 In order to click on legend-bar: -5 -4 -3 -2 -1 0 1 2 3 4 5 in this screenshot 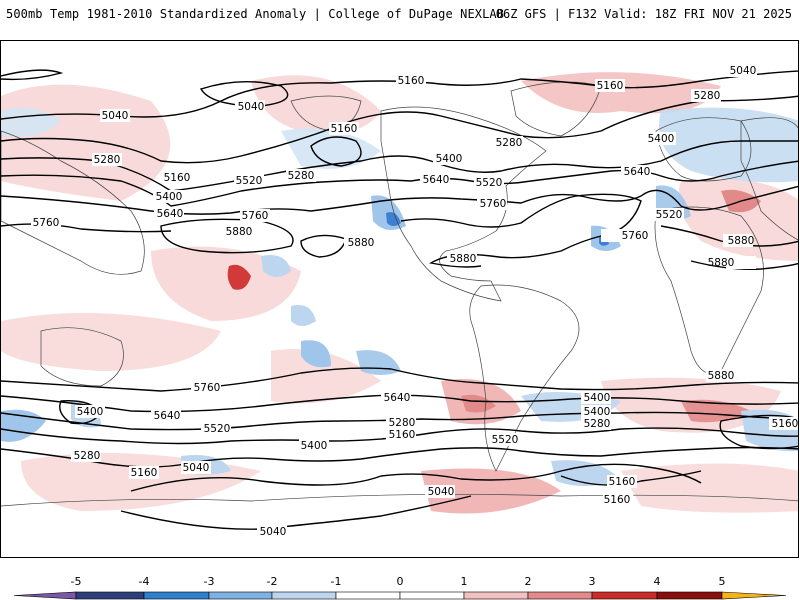, I will do `click(400, 587)`.